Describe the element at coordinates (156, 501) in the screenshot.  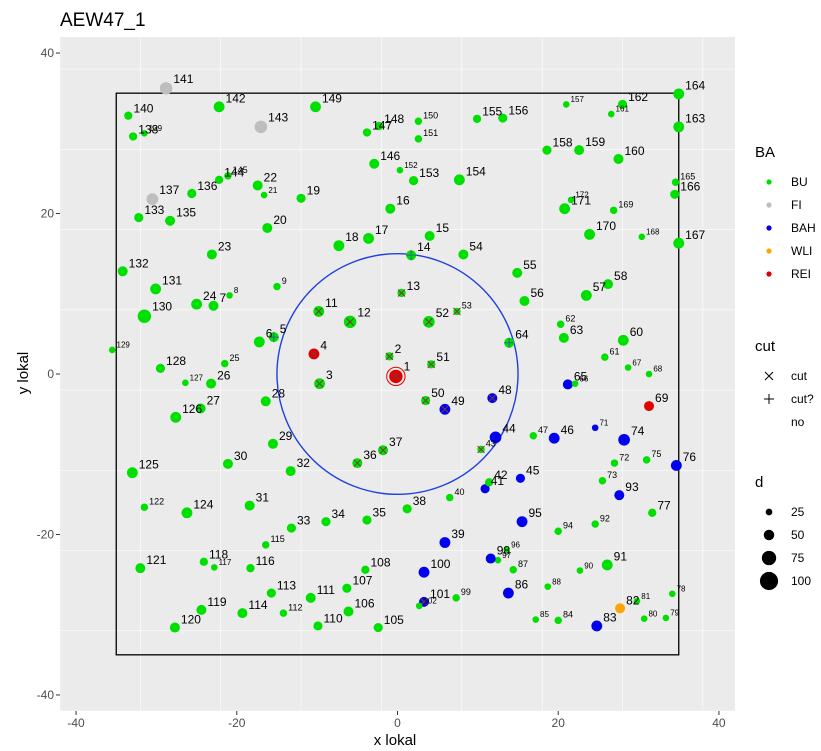
I see `point-label-122: 122` at that location.